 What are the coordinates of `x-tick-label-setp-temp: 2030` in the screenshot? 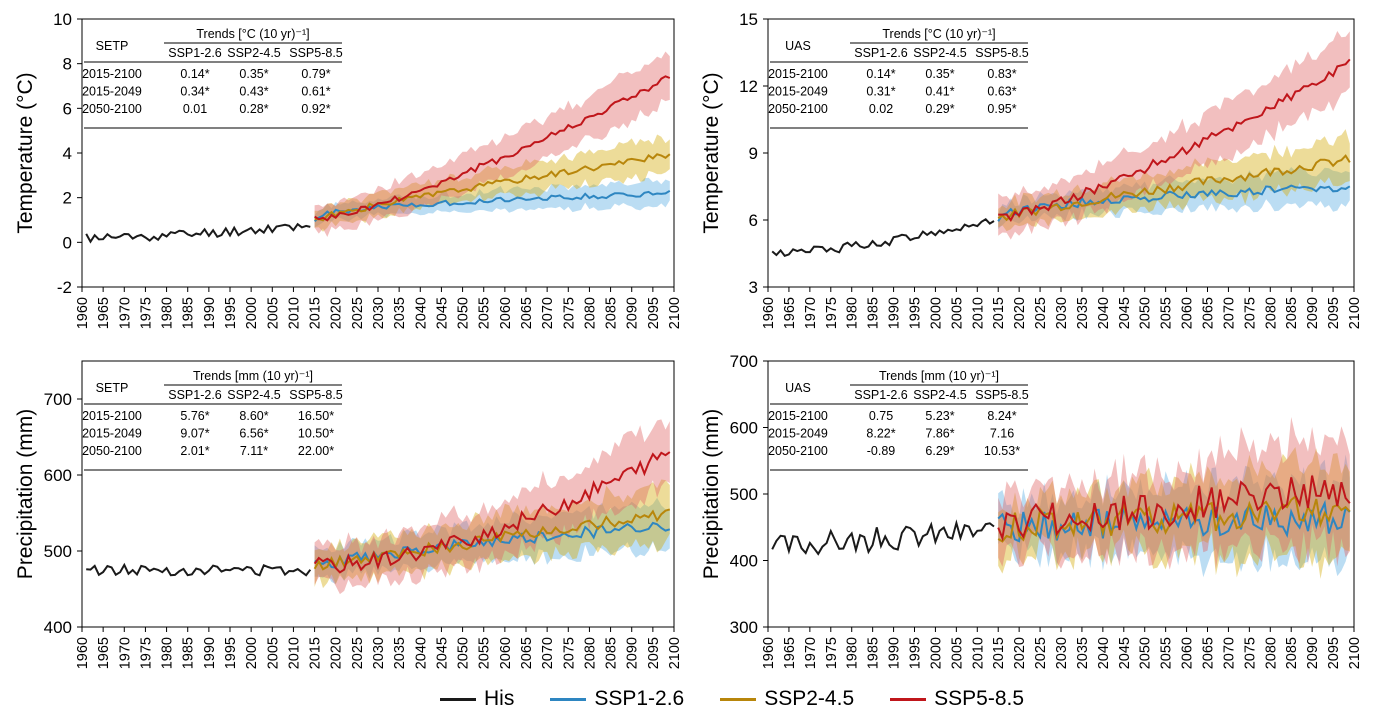 It's located at (379, 313).